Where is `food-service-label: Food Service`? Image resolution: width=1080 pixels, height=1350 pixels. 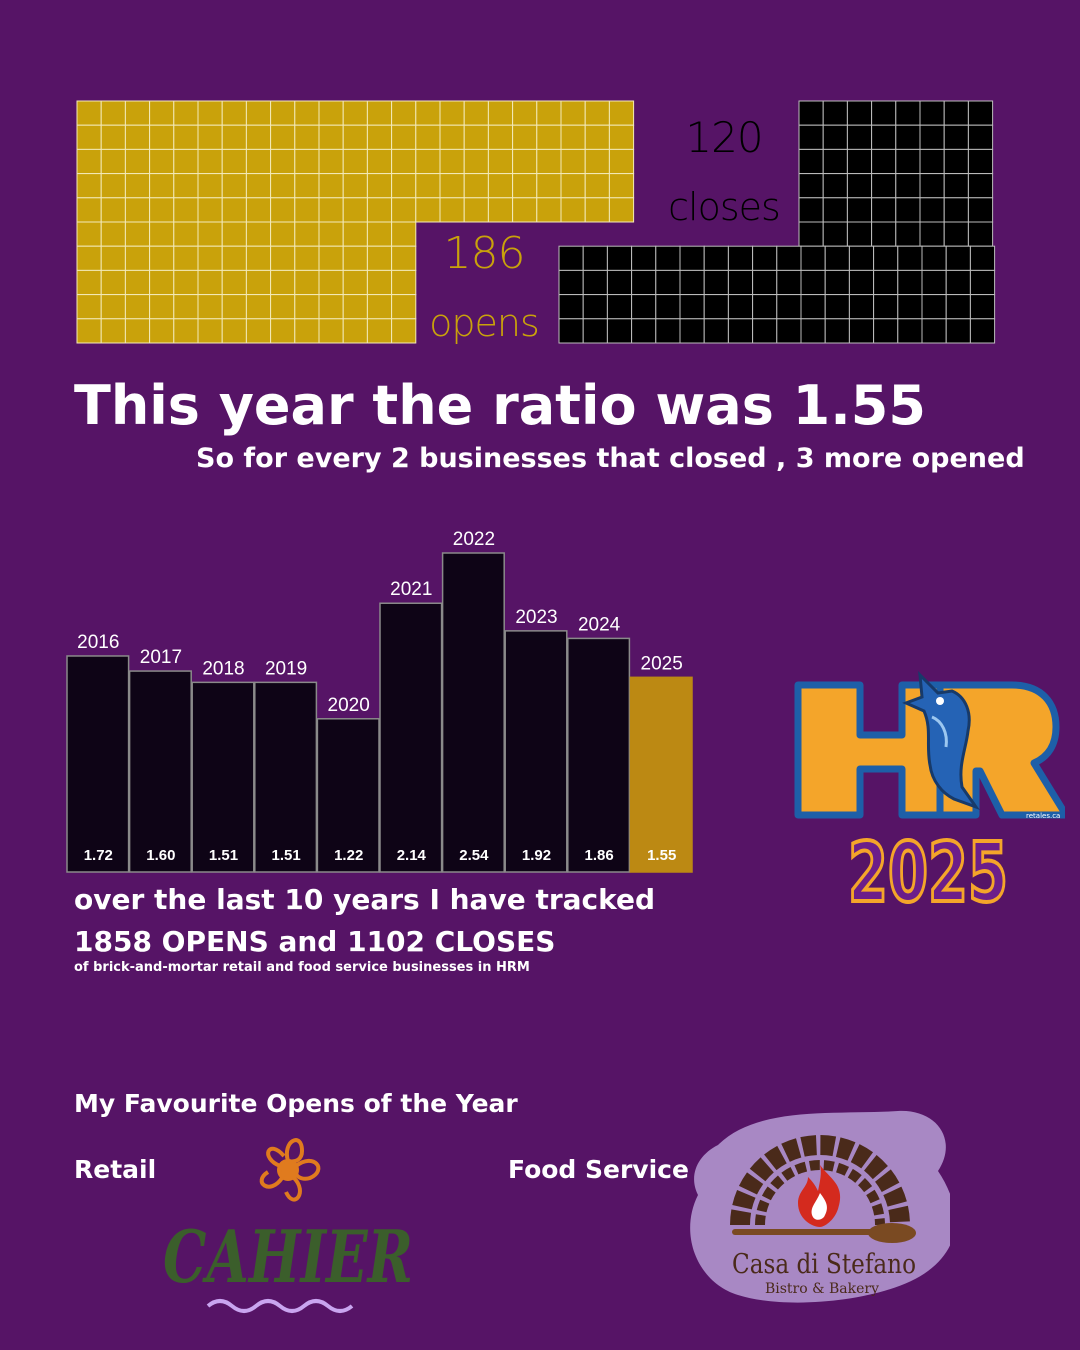 food-service-label: Food Service is located at coordinates (598, 1169).